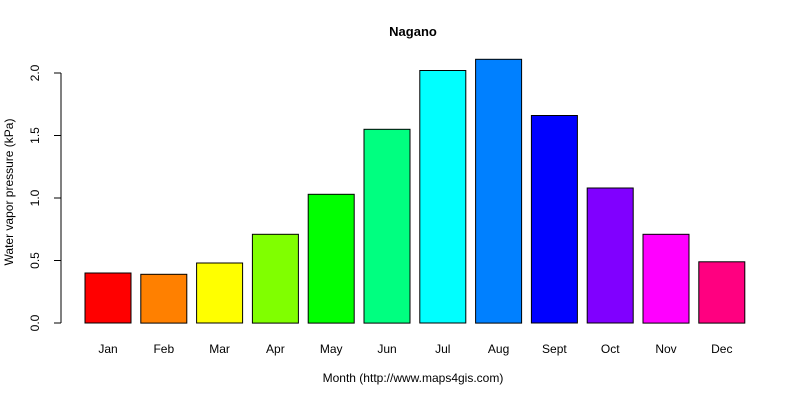 The image size is (800, 400). I want to click on chart-title: Nagano, so click(413, 31).